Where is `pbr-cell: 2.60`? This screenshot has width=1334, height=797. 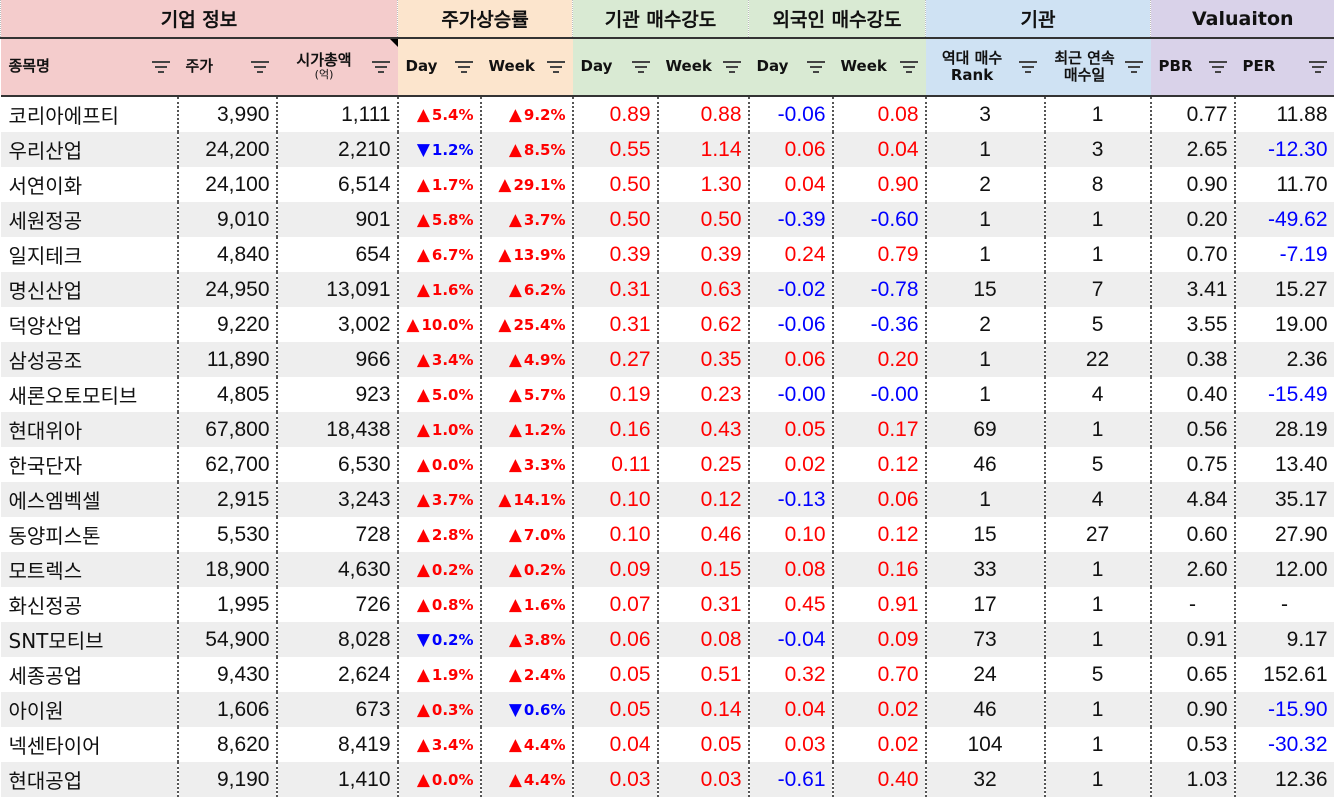 pbr-cell: 2.60 is located at coordinates (1193, 569).